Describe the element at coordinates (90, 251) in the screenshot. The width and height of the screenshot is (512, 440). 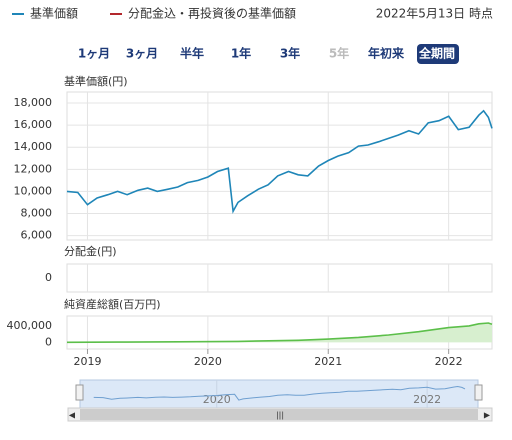
I see `panel-title: 分配金(円)` at that location.